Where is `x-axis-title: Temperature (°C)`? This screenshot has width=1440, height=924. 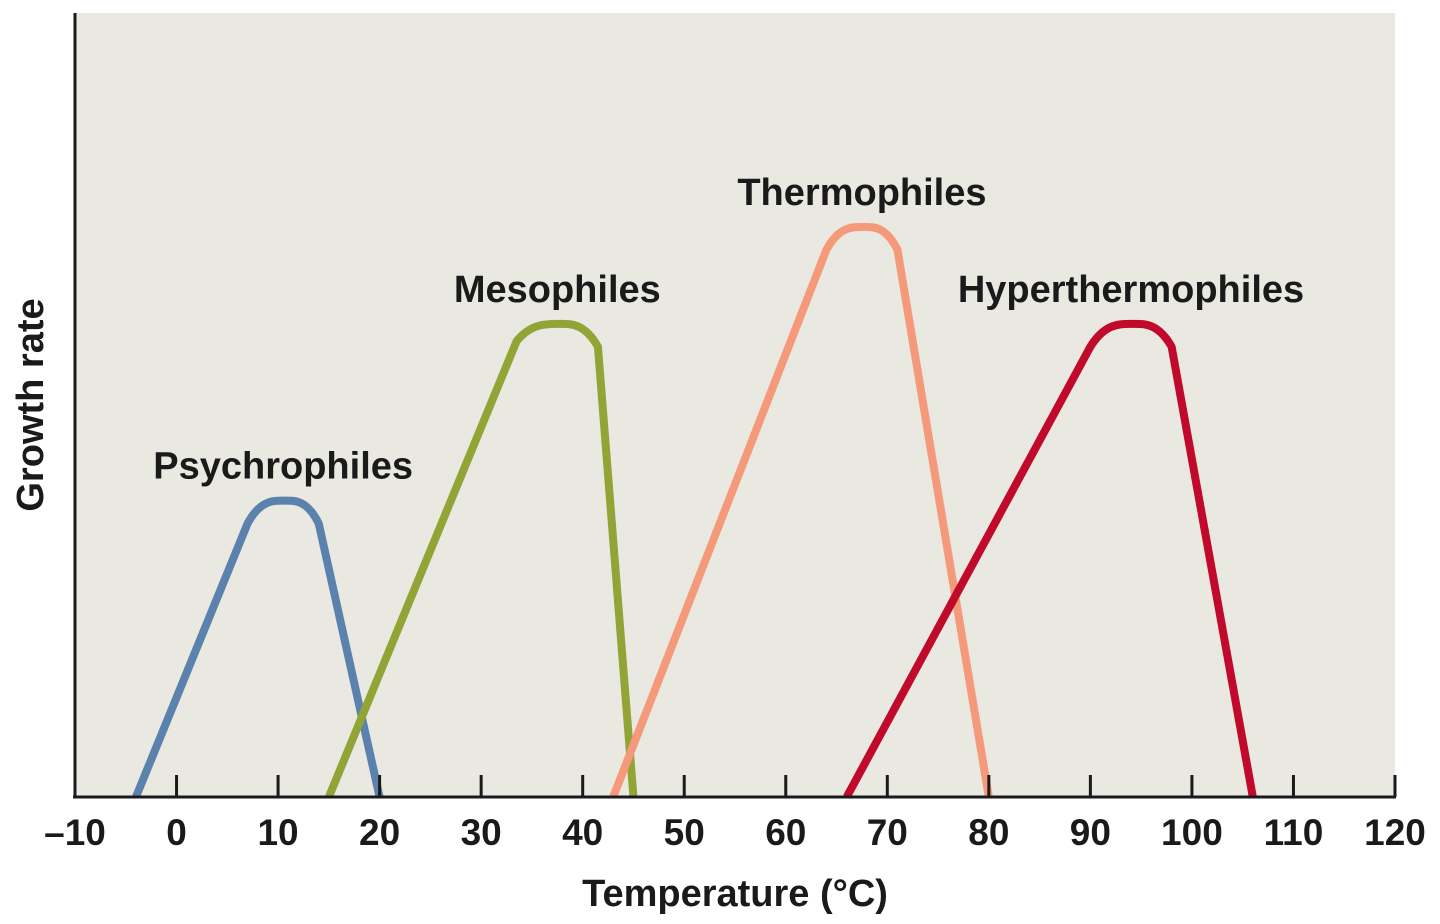
x-axis-title: Temperature (°C) is located at coordinates (735, 894).